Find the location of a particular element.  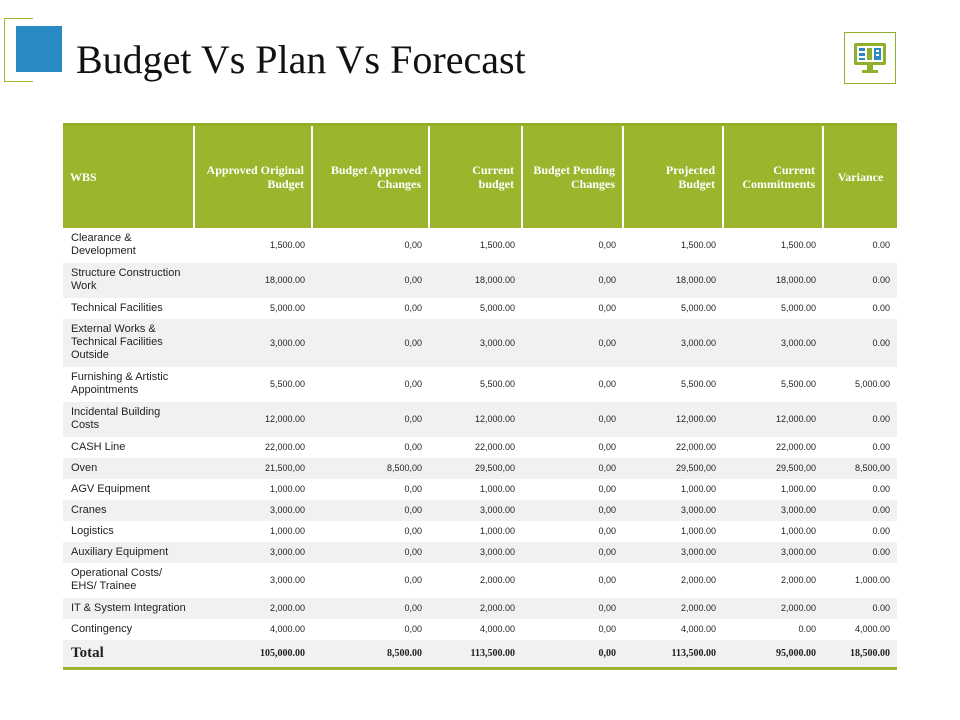

cell-wbs: Furnishing & Artistic Appointments is located at coordinates (120, 383).